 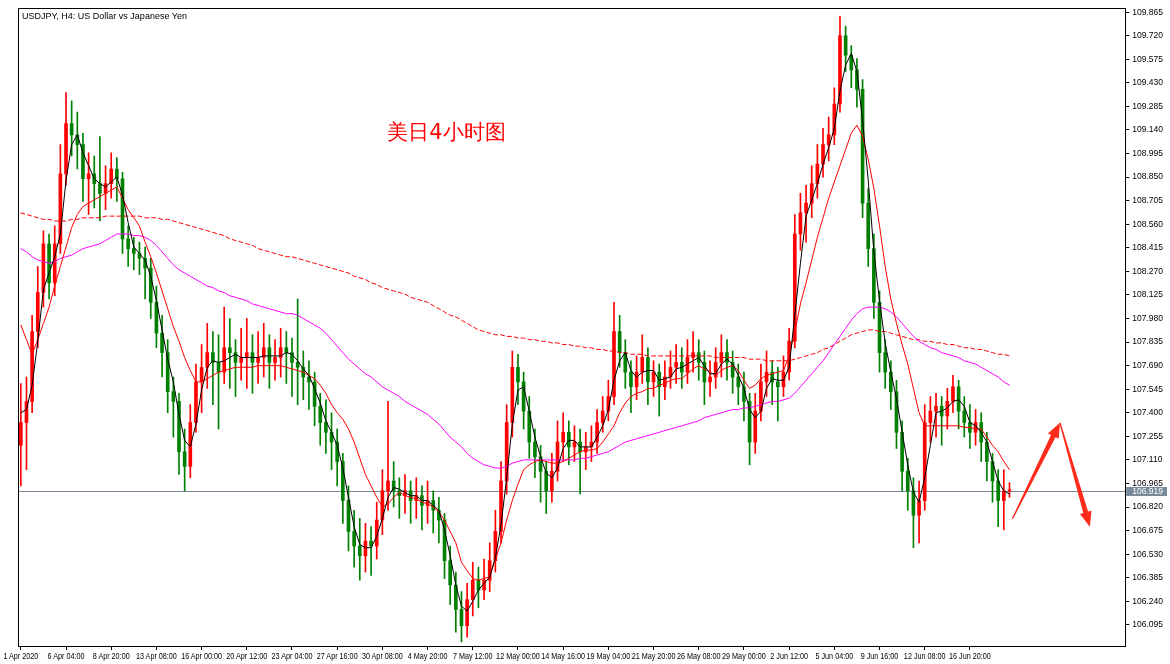 What do you see at coordinates (1148, 152) in the screenshot?
I see `y-tick-label: 108.995` at bounding box center [1148, 152].